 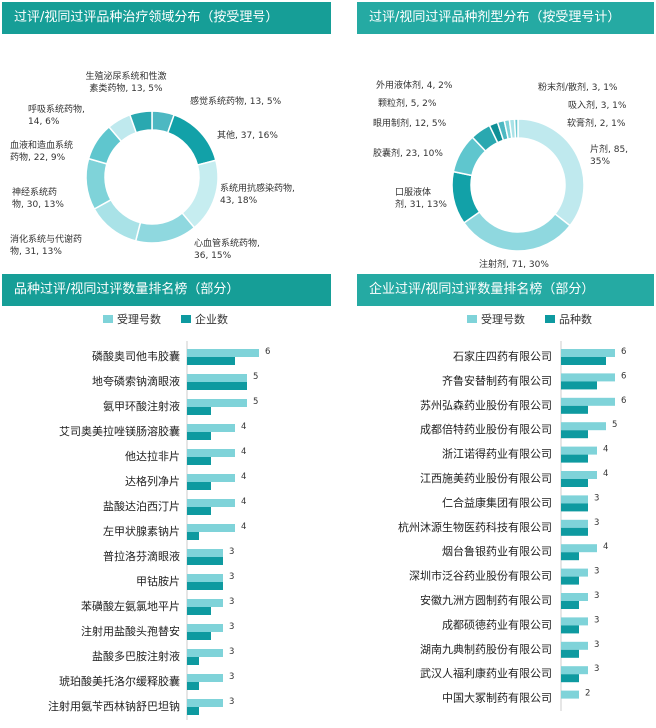 I want to click on panel-header-company-rank: 企业过评/视同过评数量排名榜（部分）, so click(x=505, y=290).